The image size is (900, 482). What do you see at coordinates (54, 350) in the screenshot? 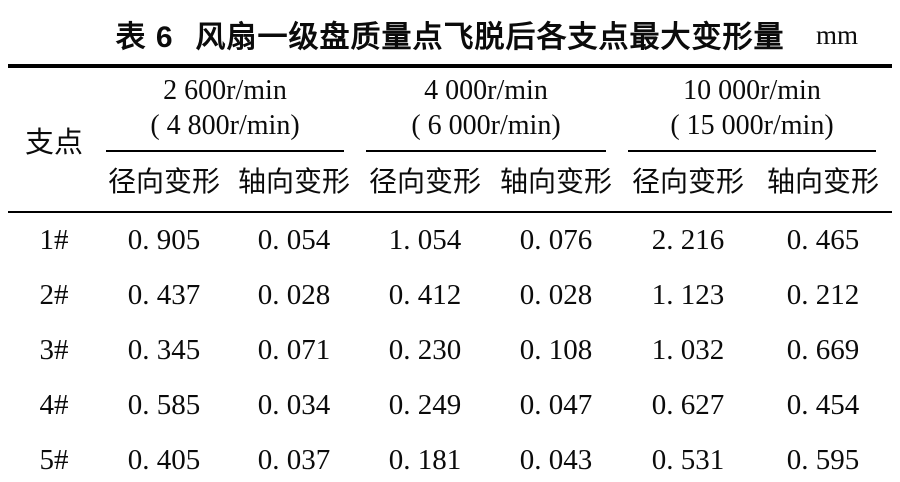
I see `row-label: 3#` at bounding box center [54, 350].